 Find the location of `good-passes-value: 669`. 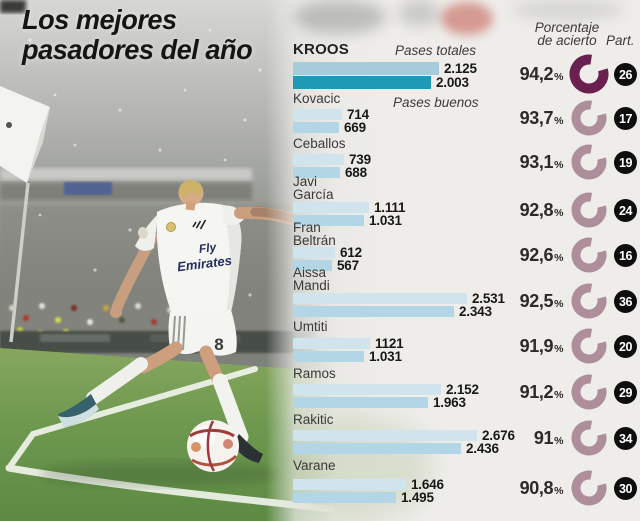

good-passes-value: 669 is located at coordinates (355, 127).